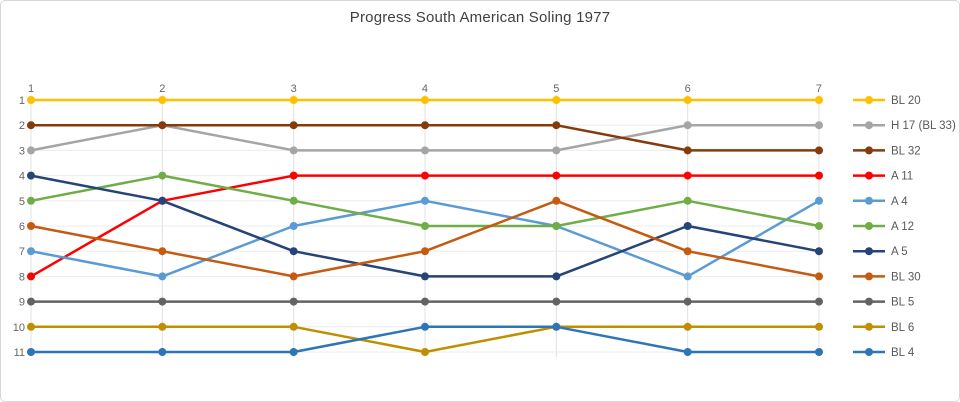 Image resolution: width=960 pixels, height=402 pixels. I want to click on legend-item-bl-4: BL 4, so click(884, 353).